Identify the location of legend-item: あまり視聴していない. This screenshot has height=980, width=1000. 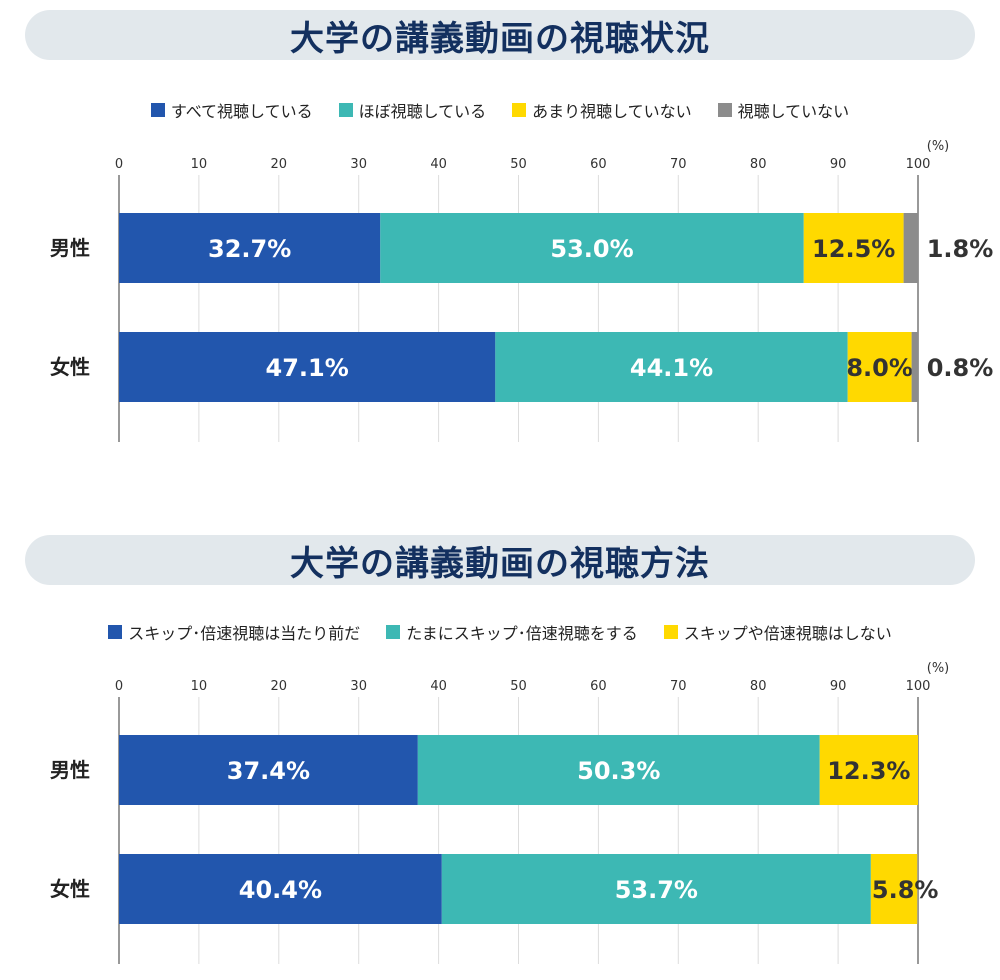
(602, 110).